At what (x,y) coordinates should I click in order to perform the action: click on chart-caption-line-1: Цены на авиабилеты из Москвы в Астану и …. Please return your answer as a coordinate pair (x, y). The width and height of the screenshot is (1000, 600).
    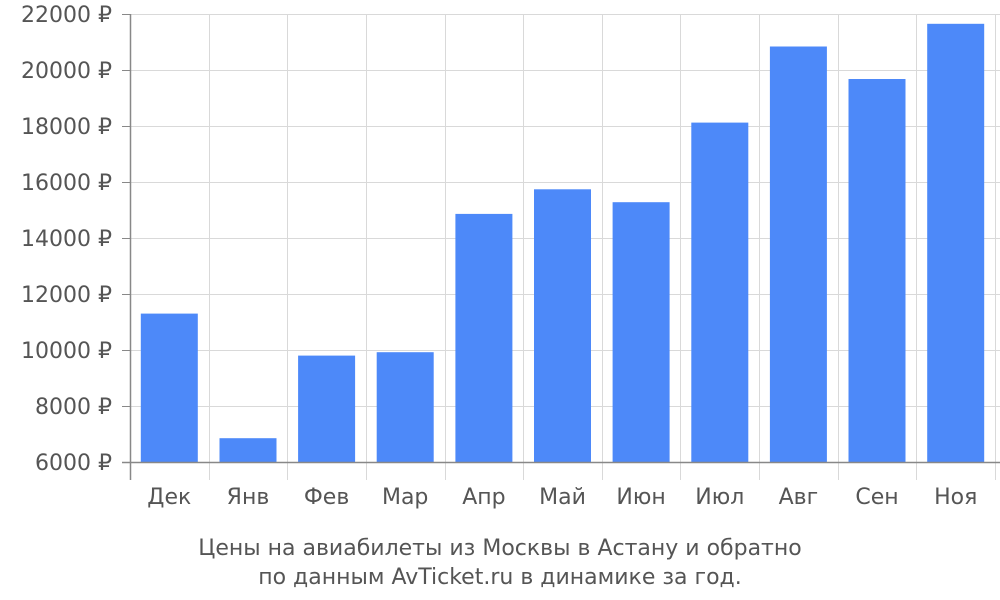
    Looking at the image, I should click on (500, 548).